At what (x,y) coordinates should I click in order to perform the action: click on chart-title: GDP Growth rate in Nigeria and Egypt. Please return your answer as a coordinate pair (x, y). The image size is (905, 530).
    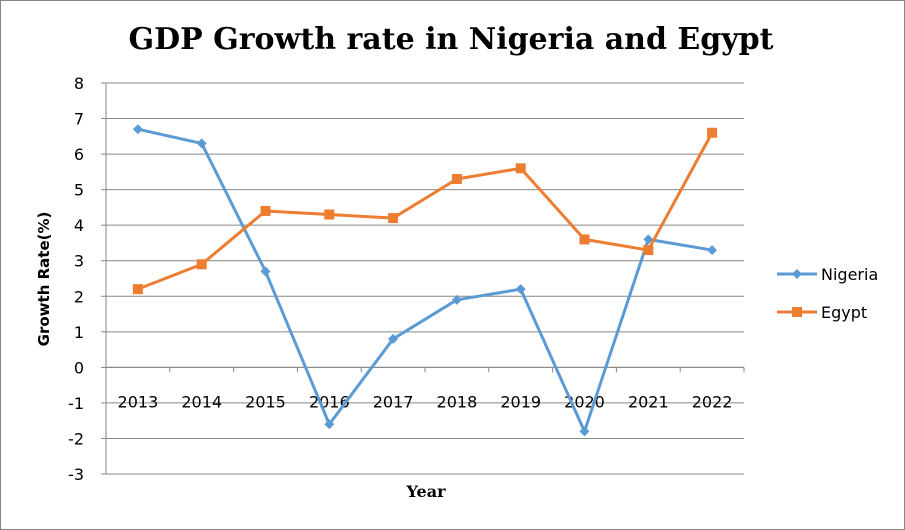
    Looking at the image, I should click on (450, 39).